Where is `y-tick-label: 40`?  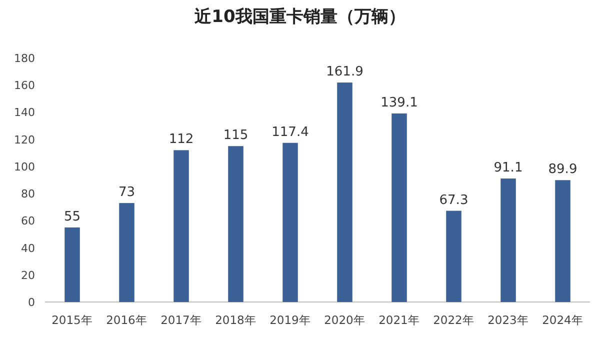 y-tick-label: 40 is located at coordinates (28, 248).